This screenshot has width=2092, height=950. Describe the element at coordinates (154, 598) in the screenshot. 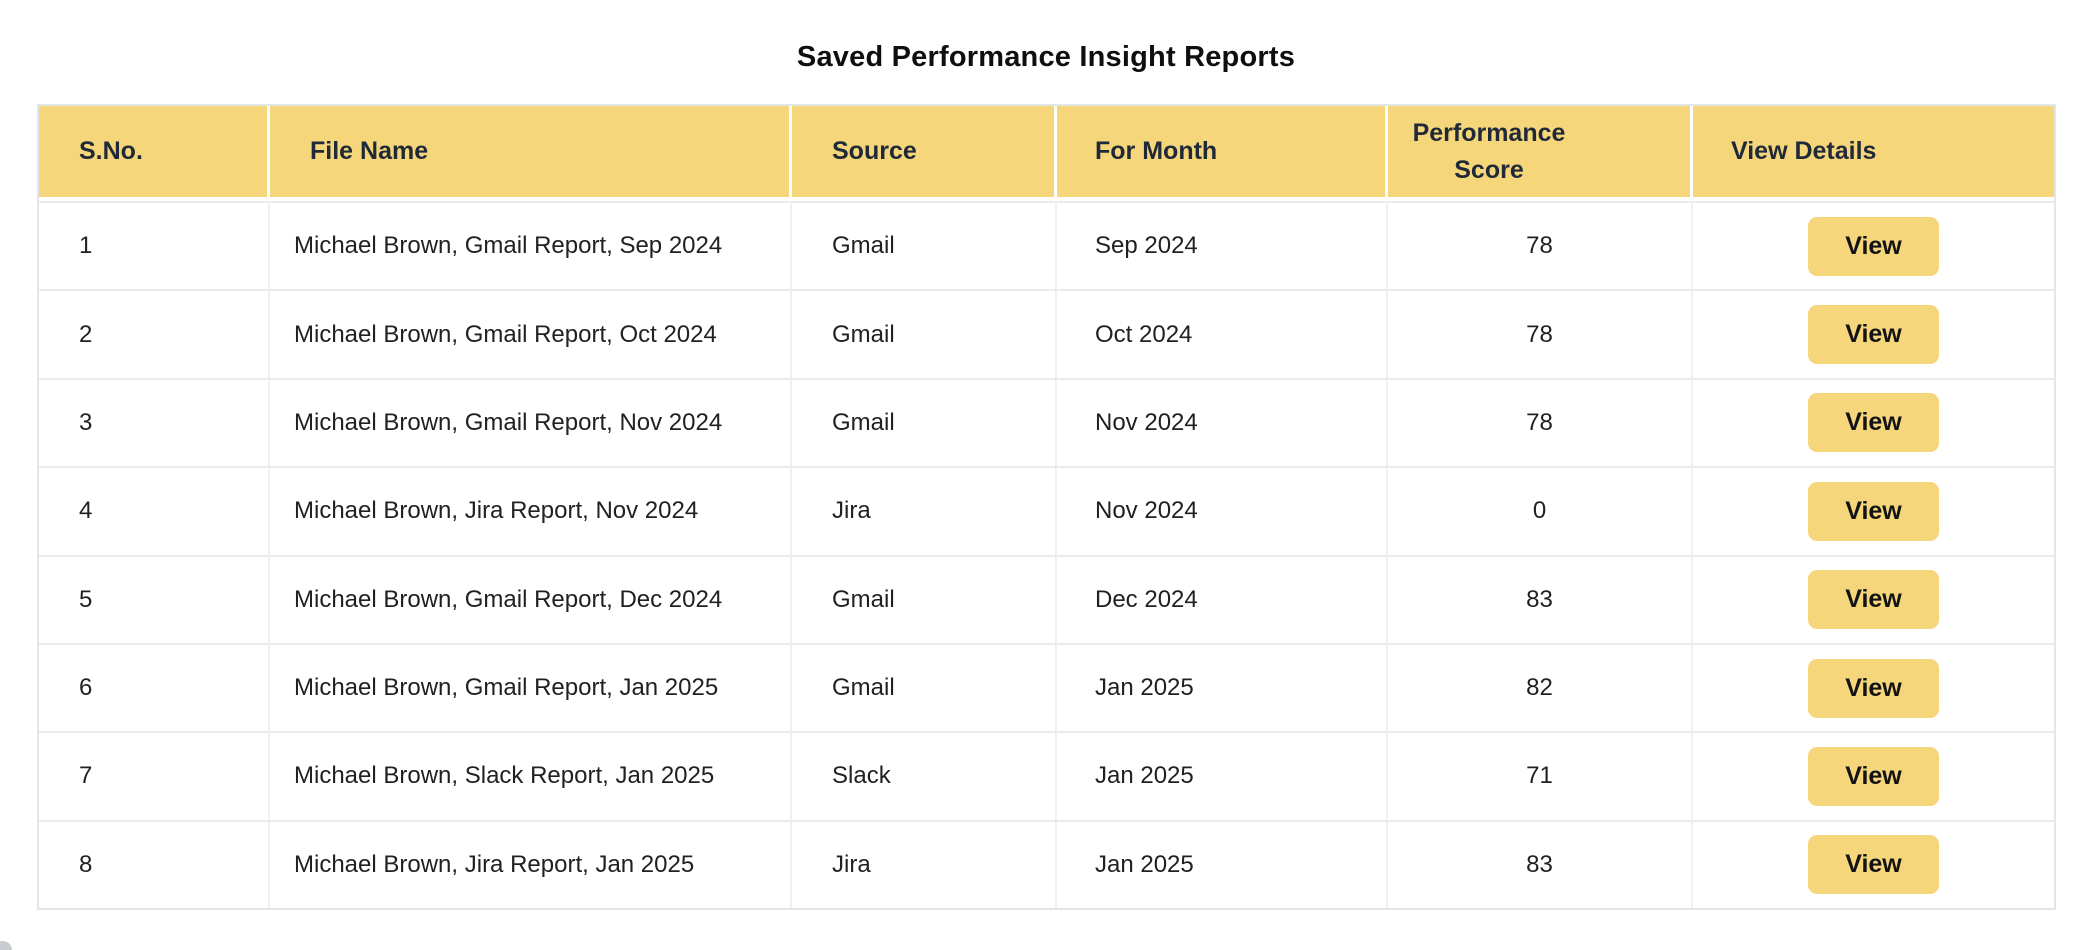

I see `cell-serial-number: 5` at that location.